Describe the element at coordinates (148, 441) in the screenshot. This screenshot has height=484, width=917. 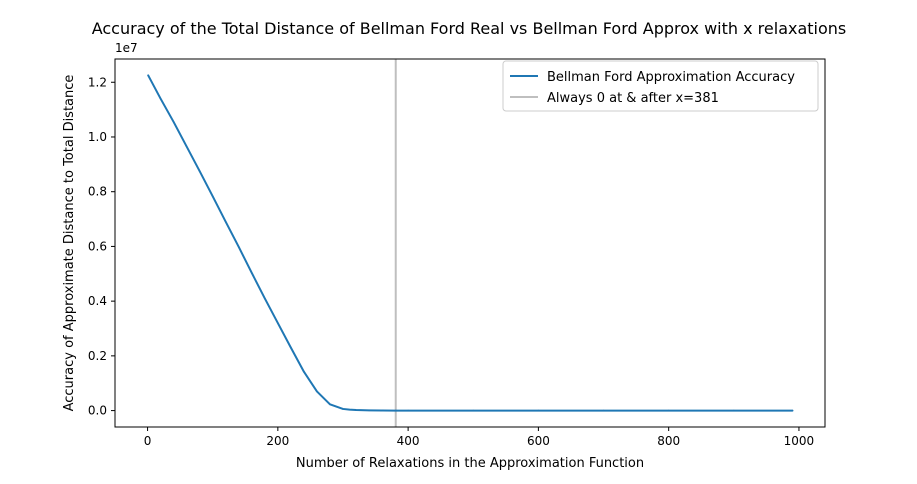
I see `x-tick-label: 0` at that location.